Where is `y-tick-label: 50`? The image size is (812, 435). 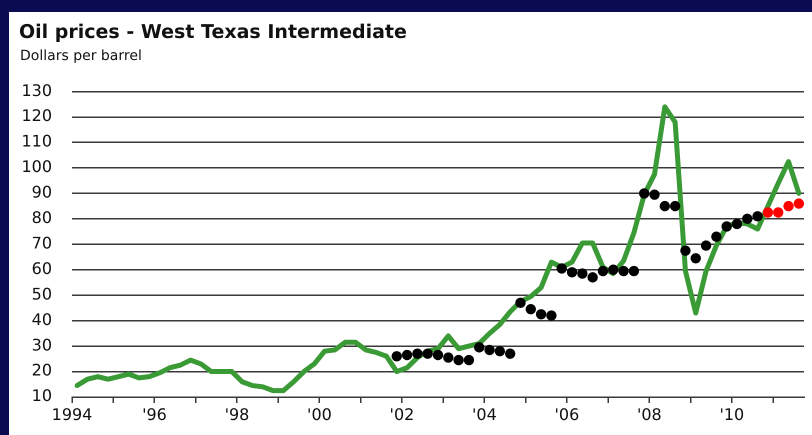
y-tick-label: 50 is located at coordinates (42, 294).